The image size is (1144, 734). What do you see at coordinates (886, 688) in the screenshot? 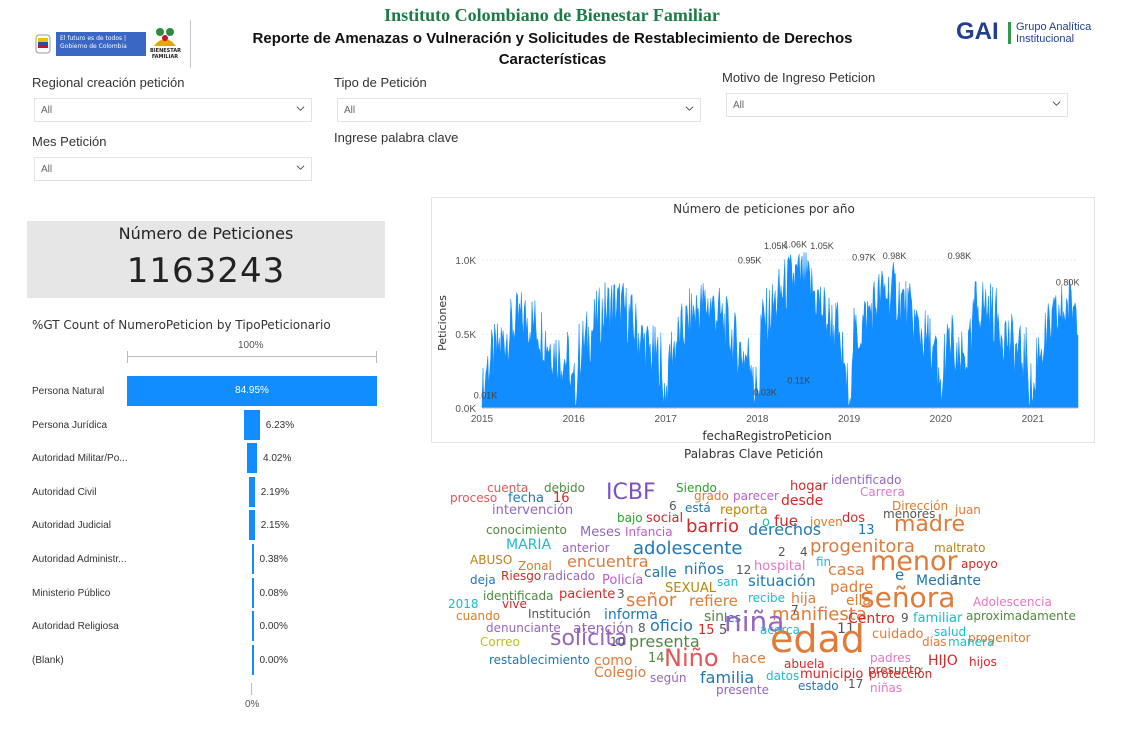
I see `wordcloud-word: niñas` at bounding box center [886, 688].